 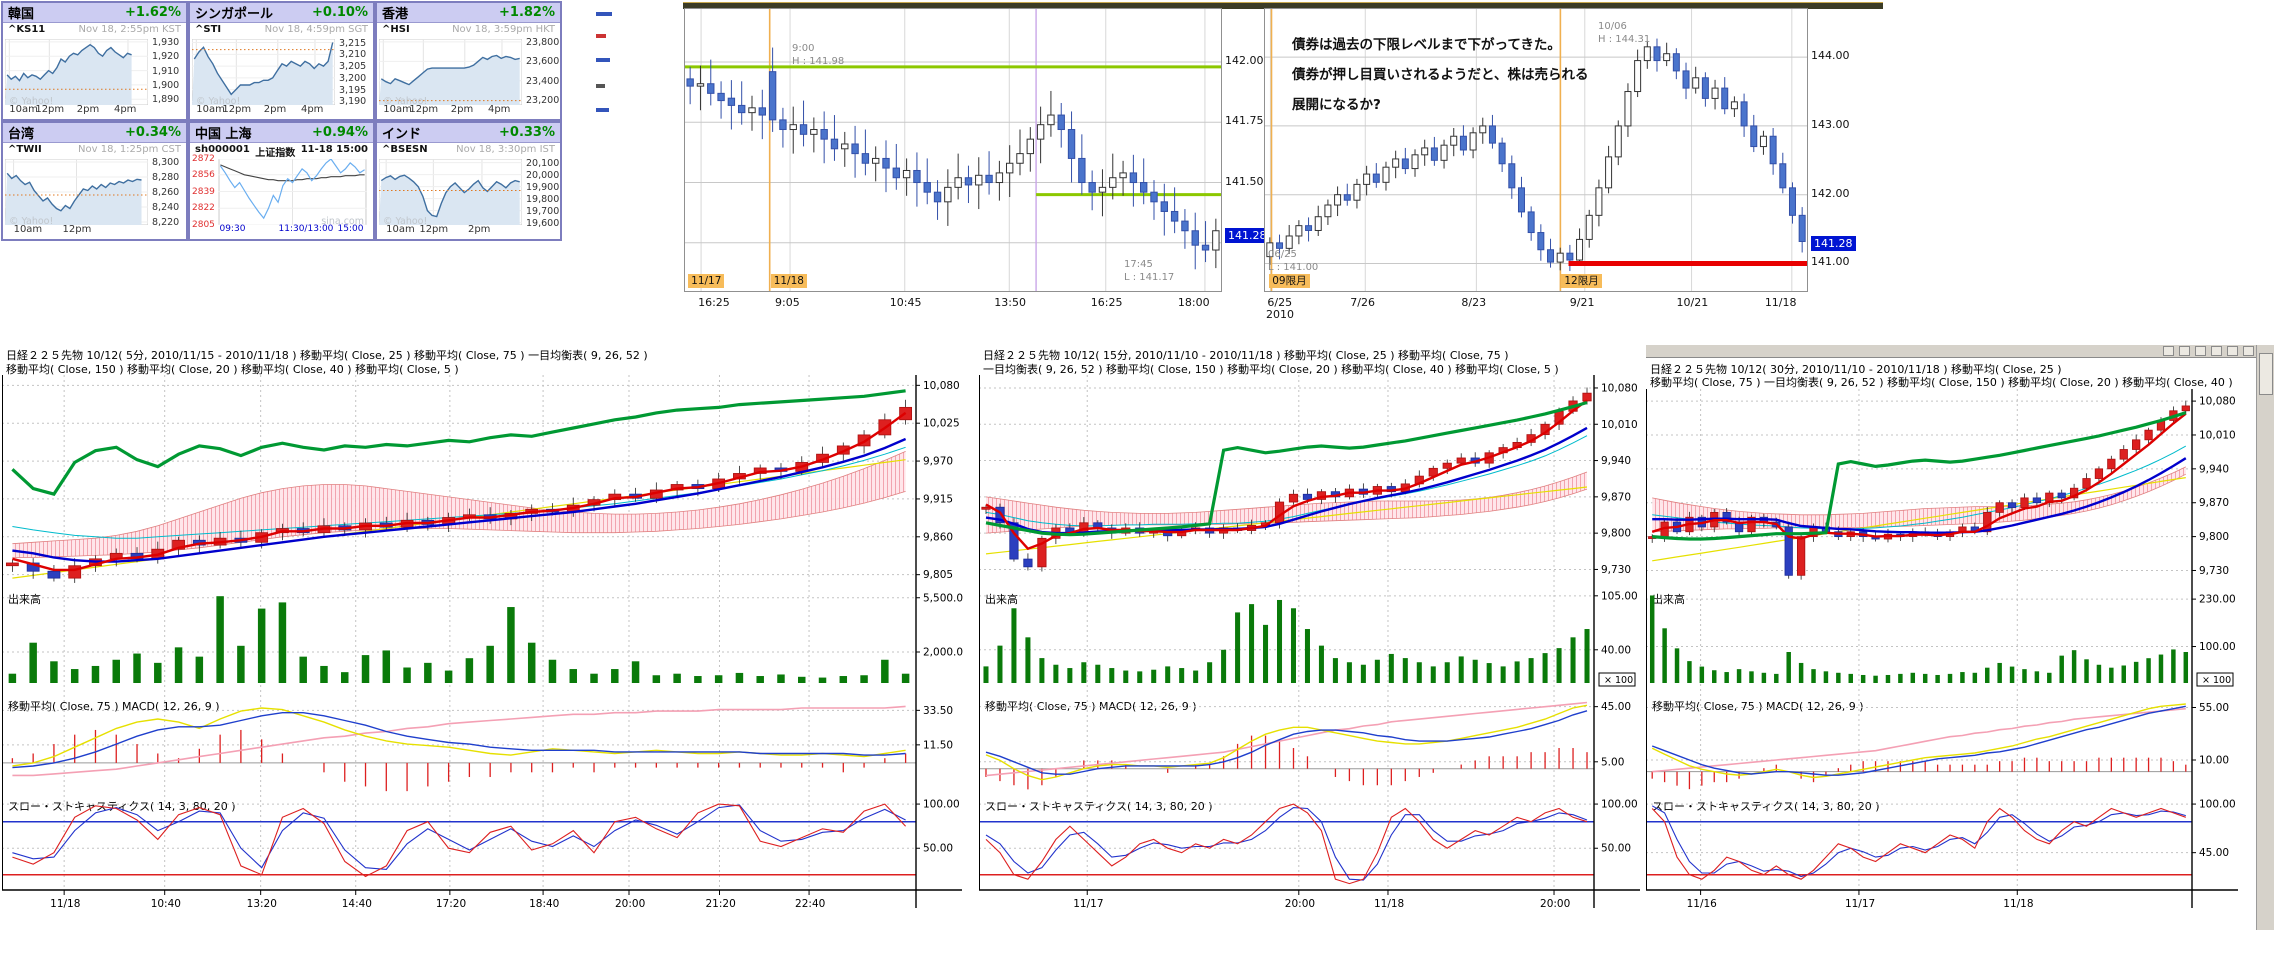 What do you see at coordinates (630, 904) in the screenshot?
I see `svg-text: 20:00` at bounding box center [630, 904].